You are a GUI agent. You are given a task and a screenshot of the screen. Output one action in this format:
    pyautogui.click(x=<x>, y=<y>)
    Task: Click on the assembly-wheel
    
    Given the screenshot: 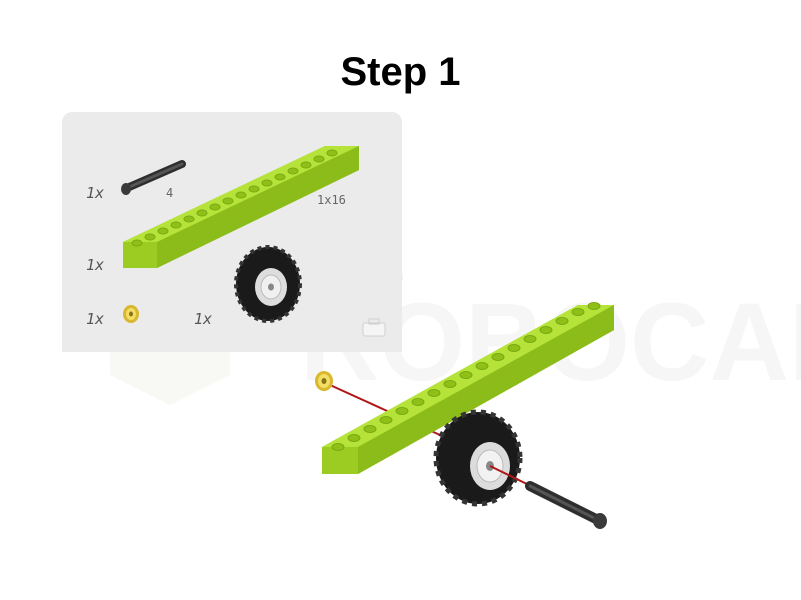 What is the action you would take?
    pyautogui.click(x=478, y=458)
    